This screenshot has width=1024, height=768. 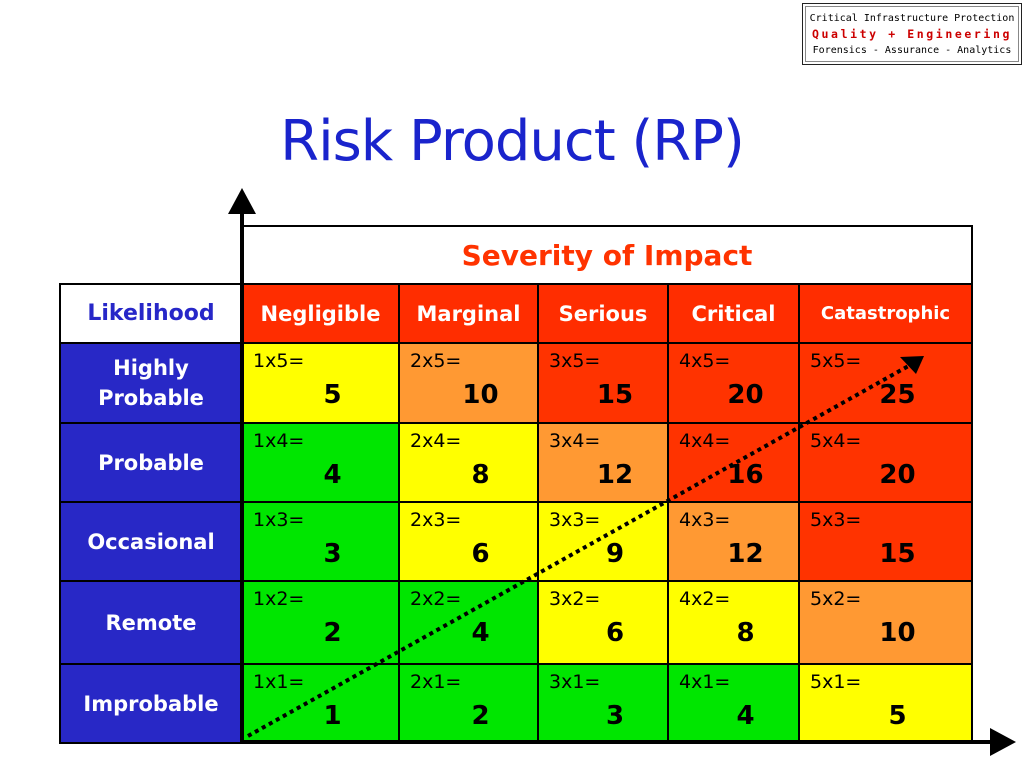 What do you see at coordinates (603, 622) in the screenshot?
I see `risk-cell: 3x2= 6` at bounding box center [603, 622].